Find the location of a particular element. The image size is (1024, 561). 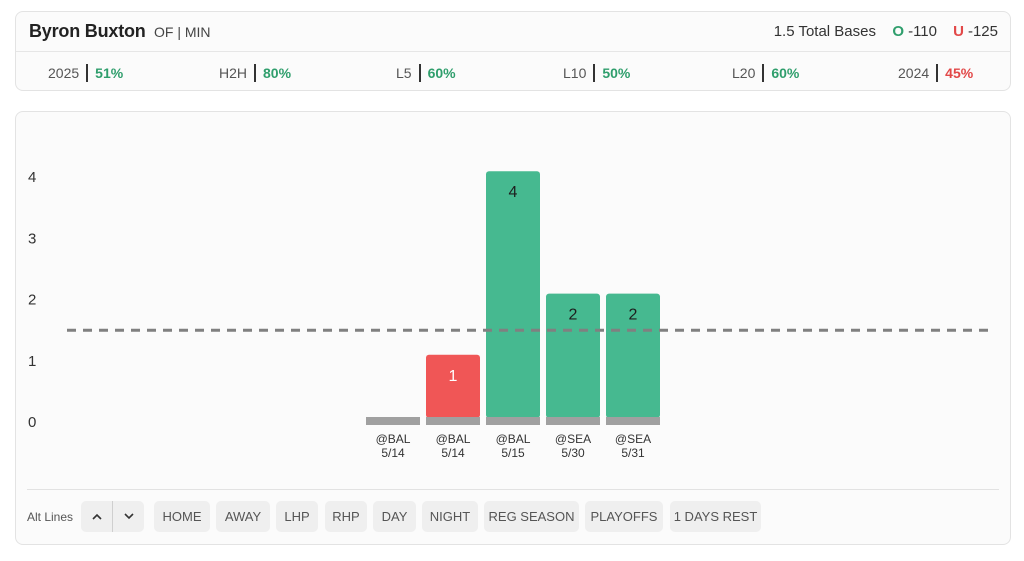

bar-value-label: 4 is located at coordinates (513, 192).